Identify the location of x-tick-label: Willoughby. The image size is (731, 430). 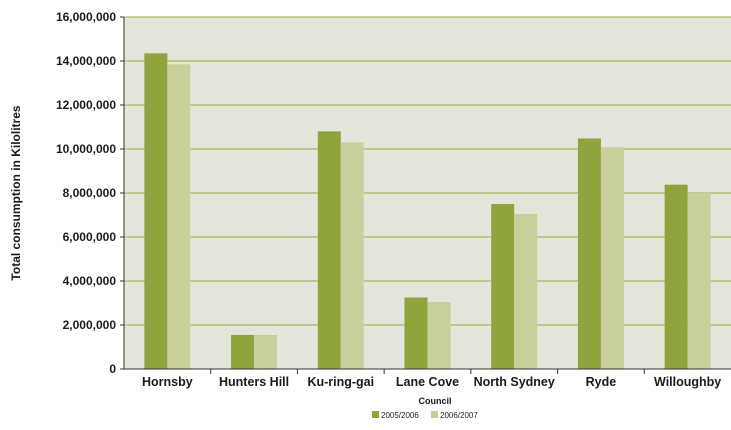
(687, 382).